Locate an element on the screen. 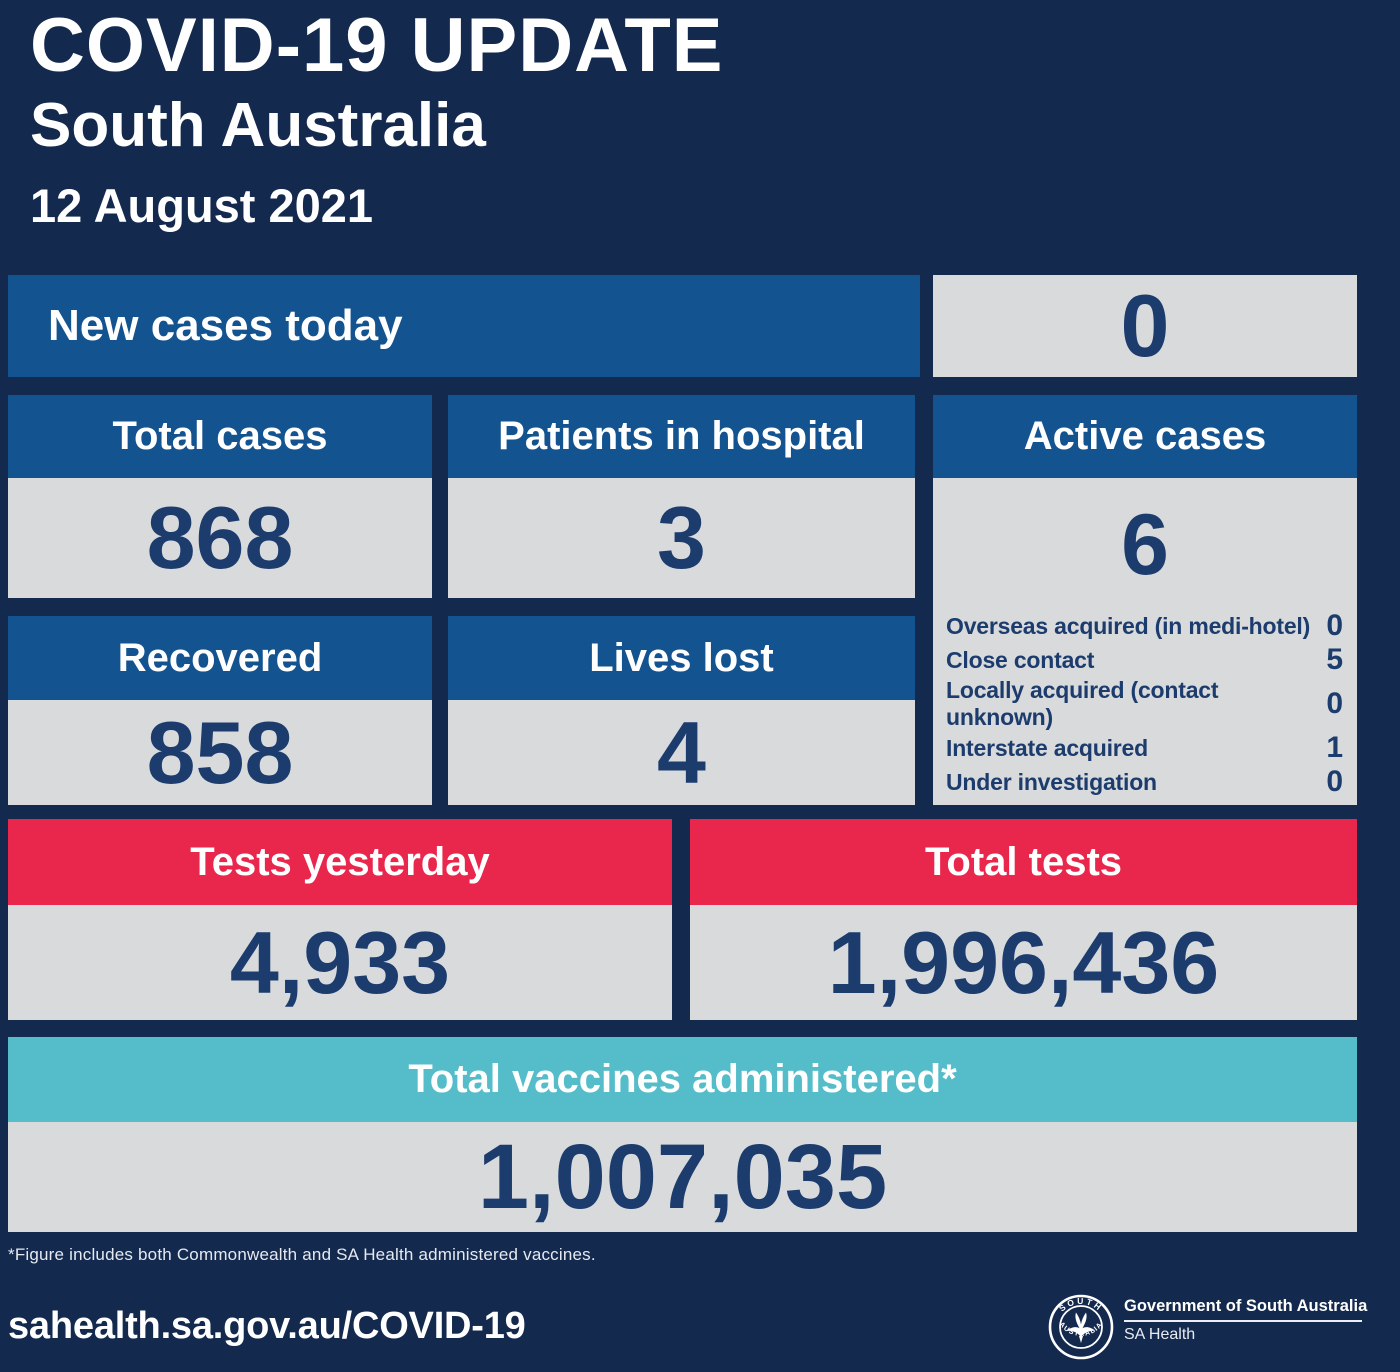 This screenshot has width=1400, height=1372. total-cases-label: Total cases is located at coordinates (220, 436).